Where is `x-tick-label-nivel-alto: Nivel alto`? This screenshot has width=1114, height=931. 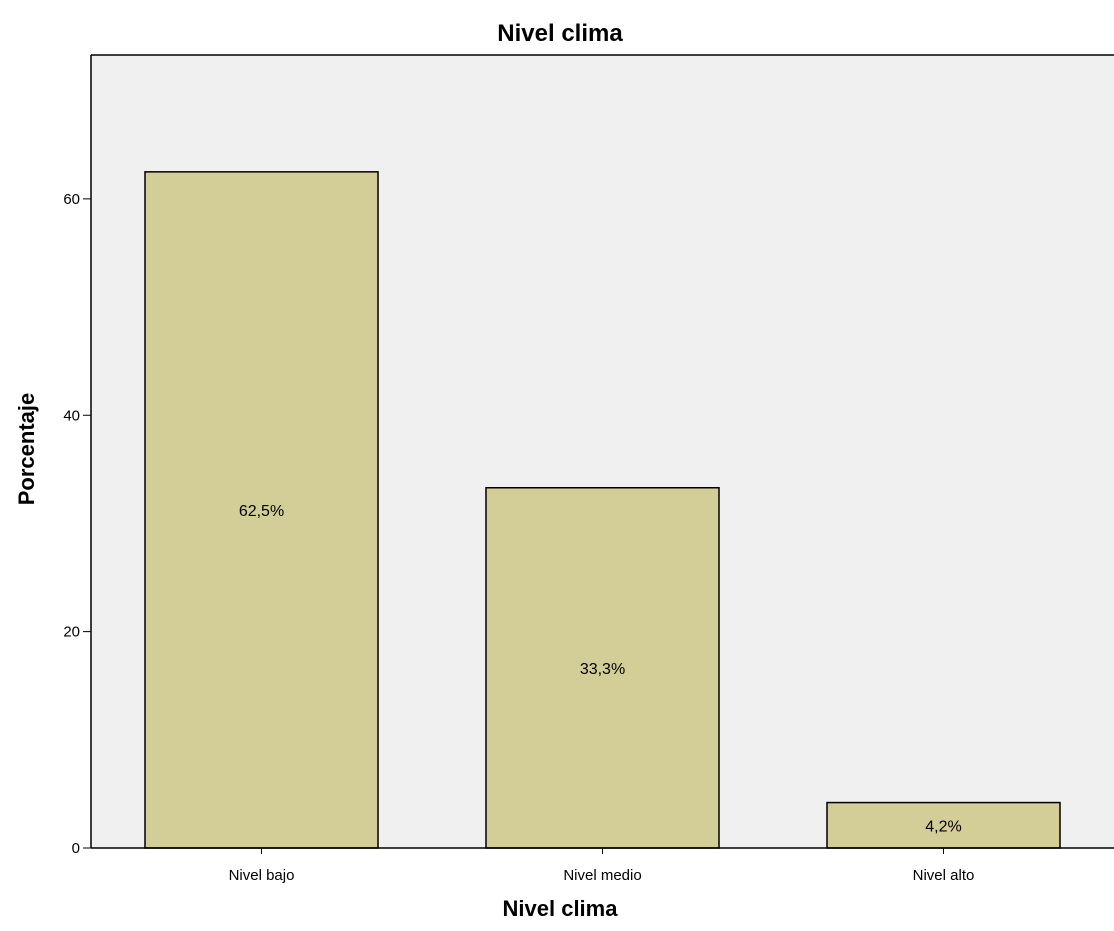
x-tick-label-nivel-alto: Nivel alto is located at coordinates (944, 875).